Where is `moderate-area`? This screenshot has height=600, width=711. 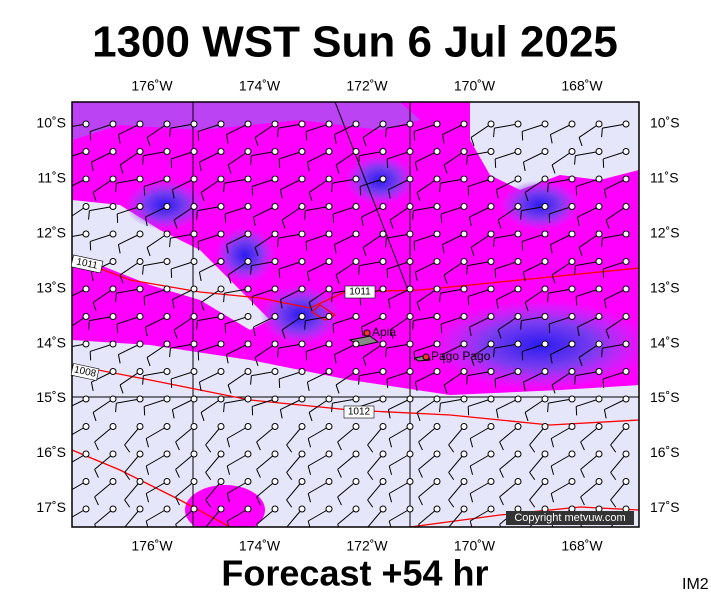
moderate-area is located at coordinates (225, 506).